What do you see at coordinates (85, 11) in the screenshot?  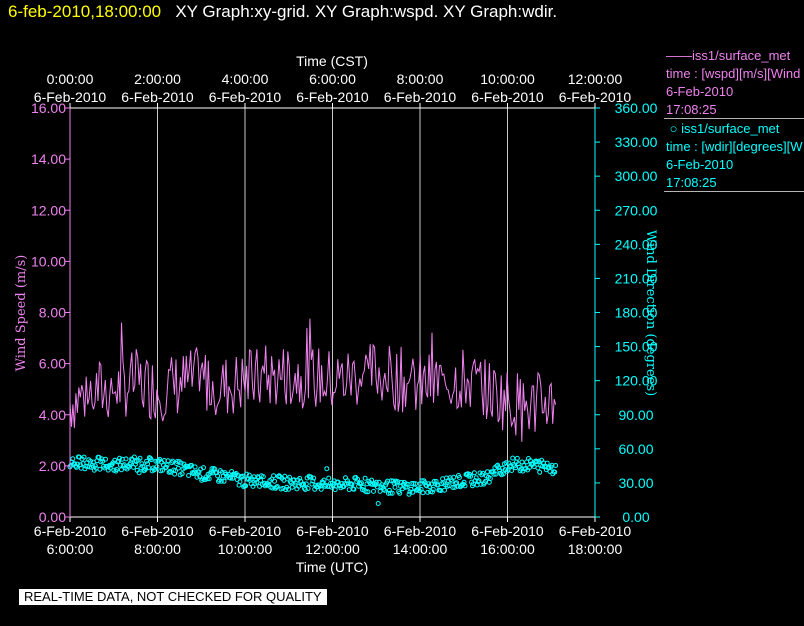 I see `header-timestamp: 6-feb-2010,18:00:00` at bounding box center [85, 11].